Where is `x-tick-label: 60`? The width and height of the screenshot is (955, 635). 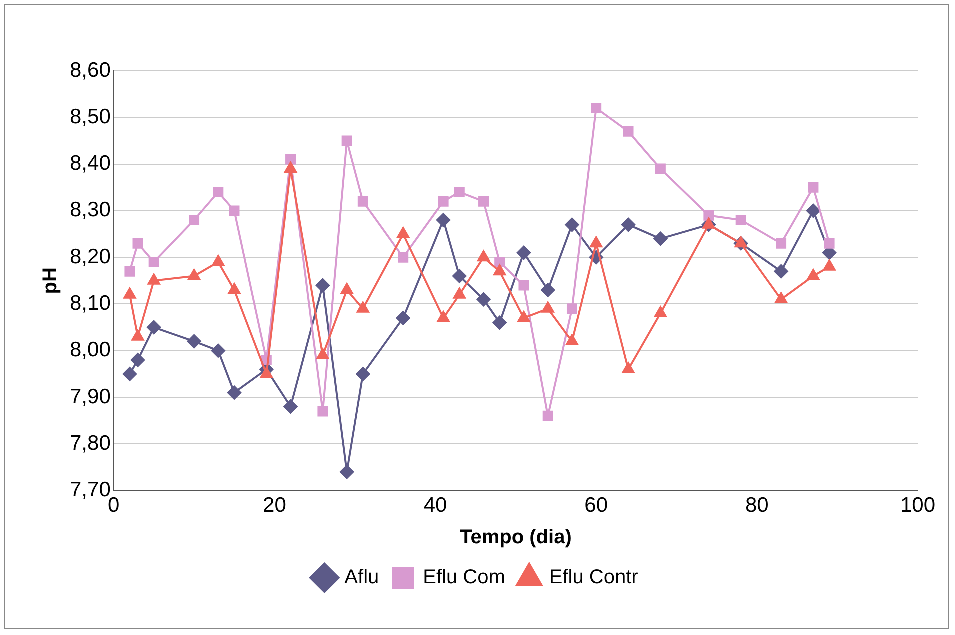 x-tick-label: 60 is located at coordinates (596, 506).